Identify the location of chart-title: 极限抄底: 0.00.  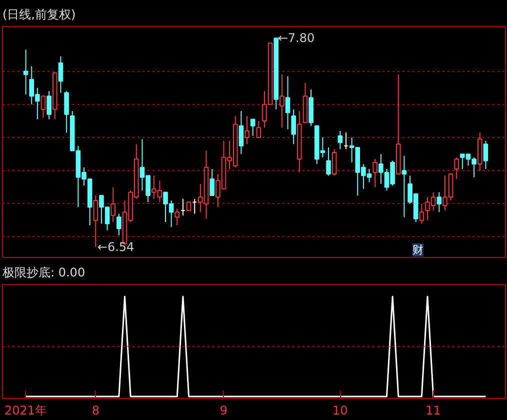
(44, 273).